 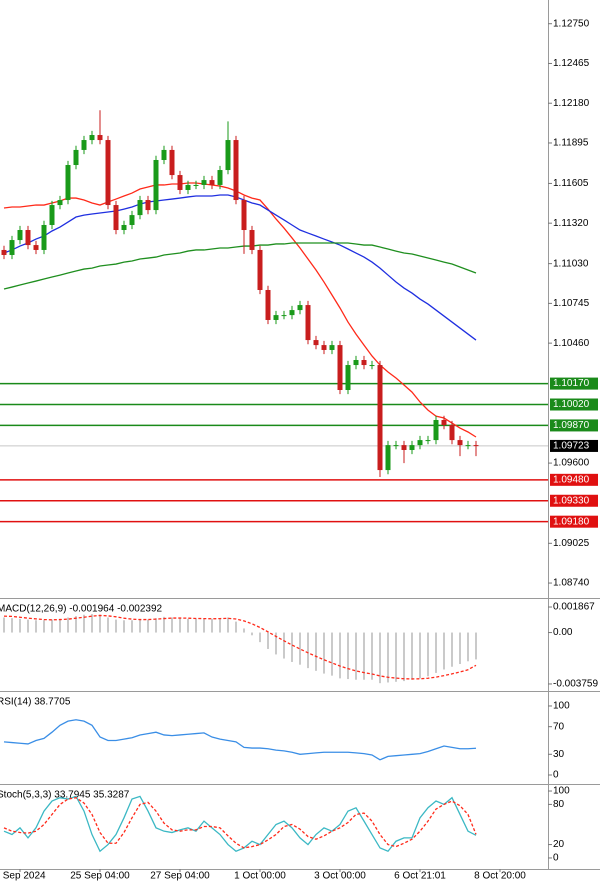 I want to click on y-tick-label: 80, so click(x=559, y=804).